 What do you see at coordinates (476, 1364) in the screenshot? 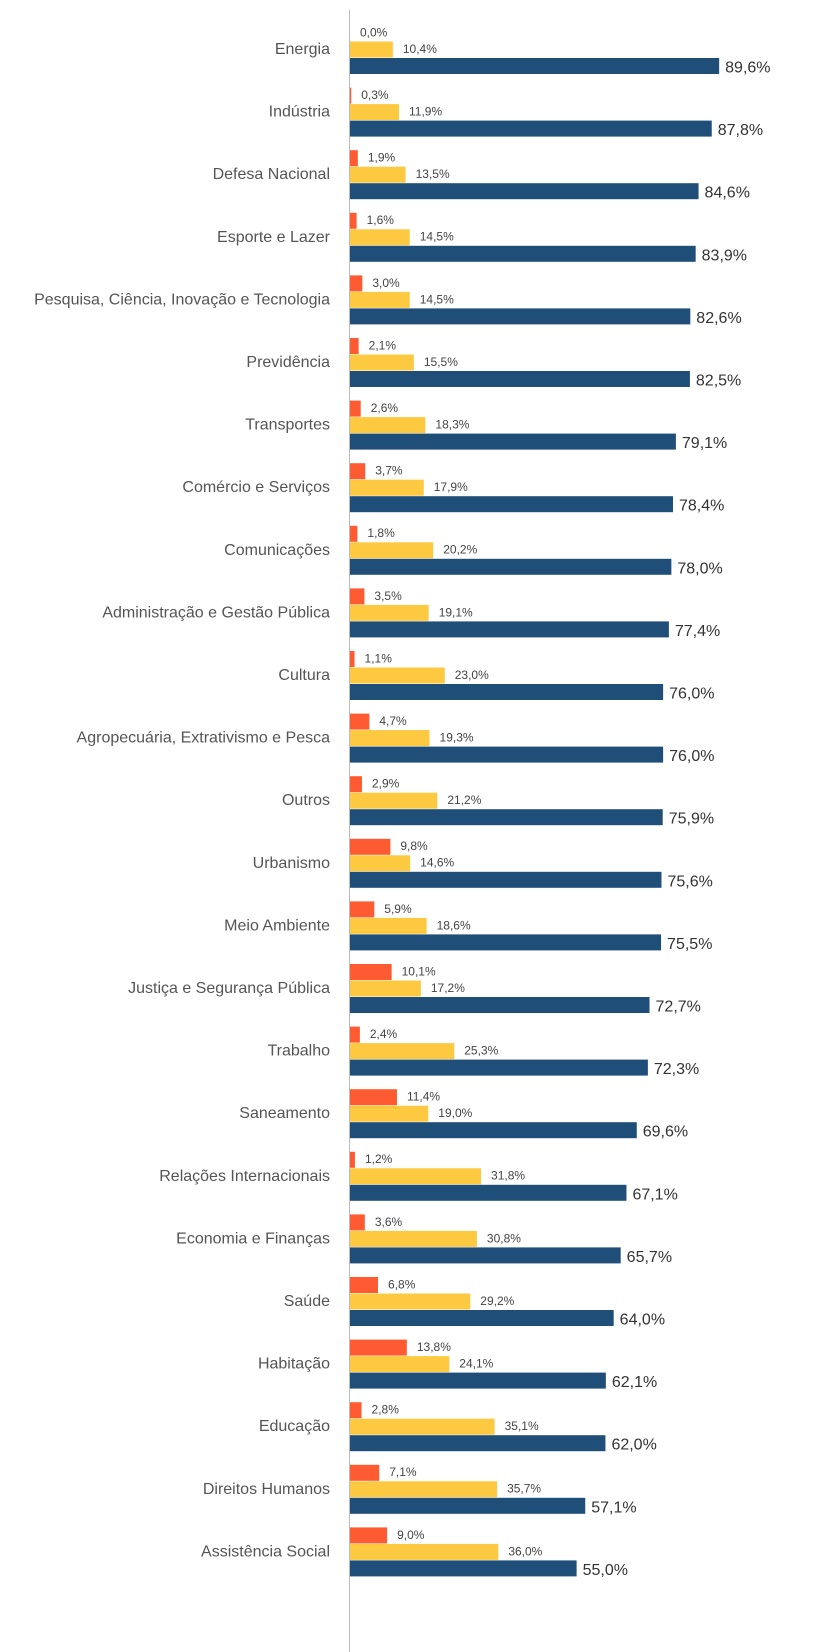
I see `value-label: 24,1%` at bounding box center [476, 1364].